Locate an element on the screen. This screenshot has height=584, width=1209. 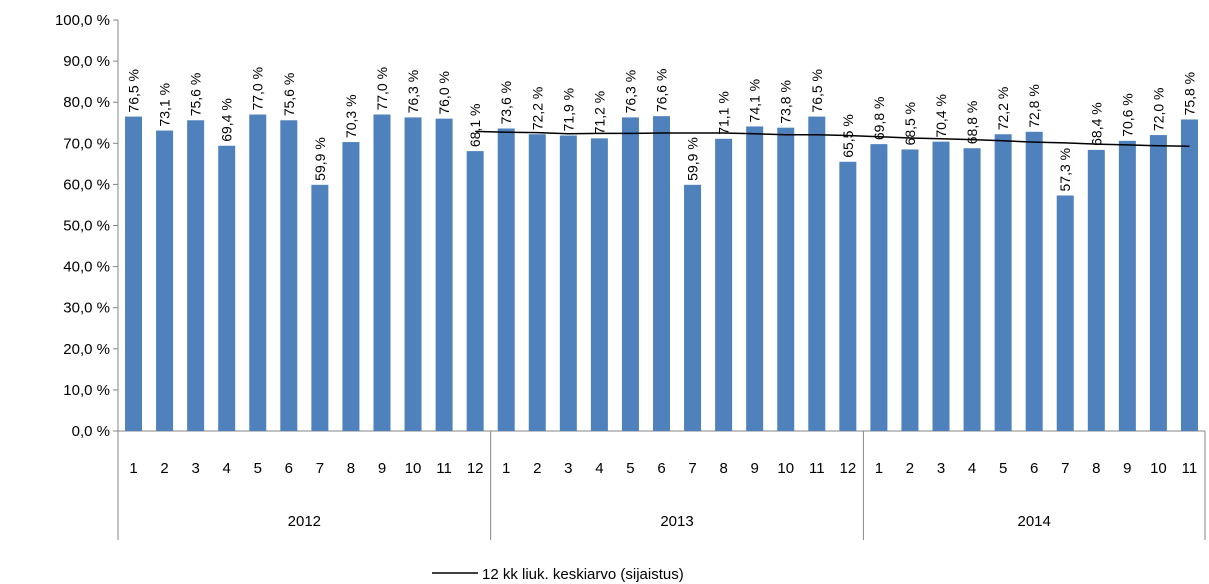
y-tick-label: 60,0 % is located at coordinates (86, 184).